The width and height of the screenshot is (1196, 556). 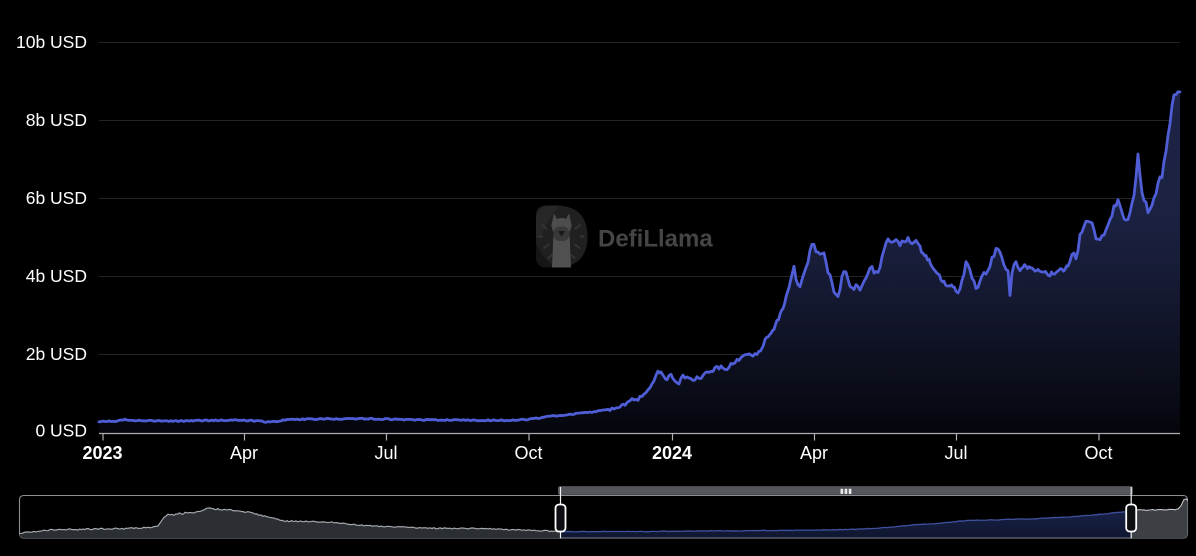 What do you see at coordinates (655, 239) in the screenshot?
I see `svg-text: DefiLlama` at bounding box center [655, 239].